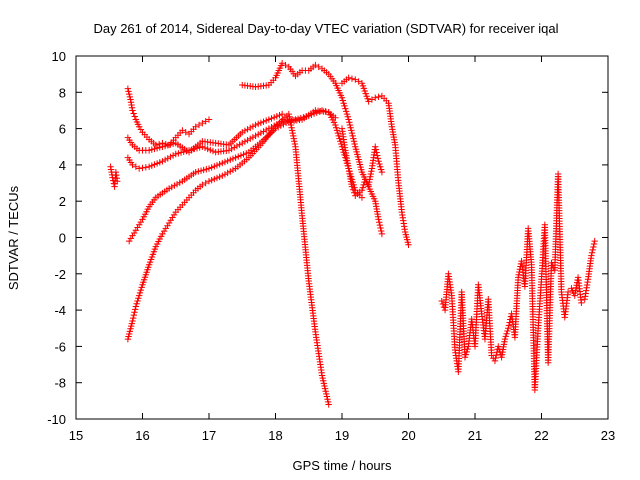 Image resolution: width=640 pixels, height=480 pixels. I want to click on y-tick-label: -10, so click(56, 419).